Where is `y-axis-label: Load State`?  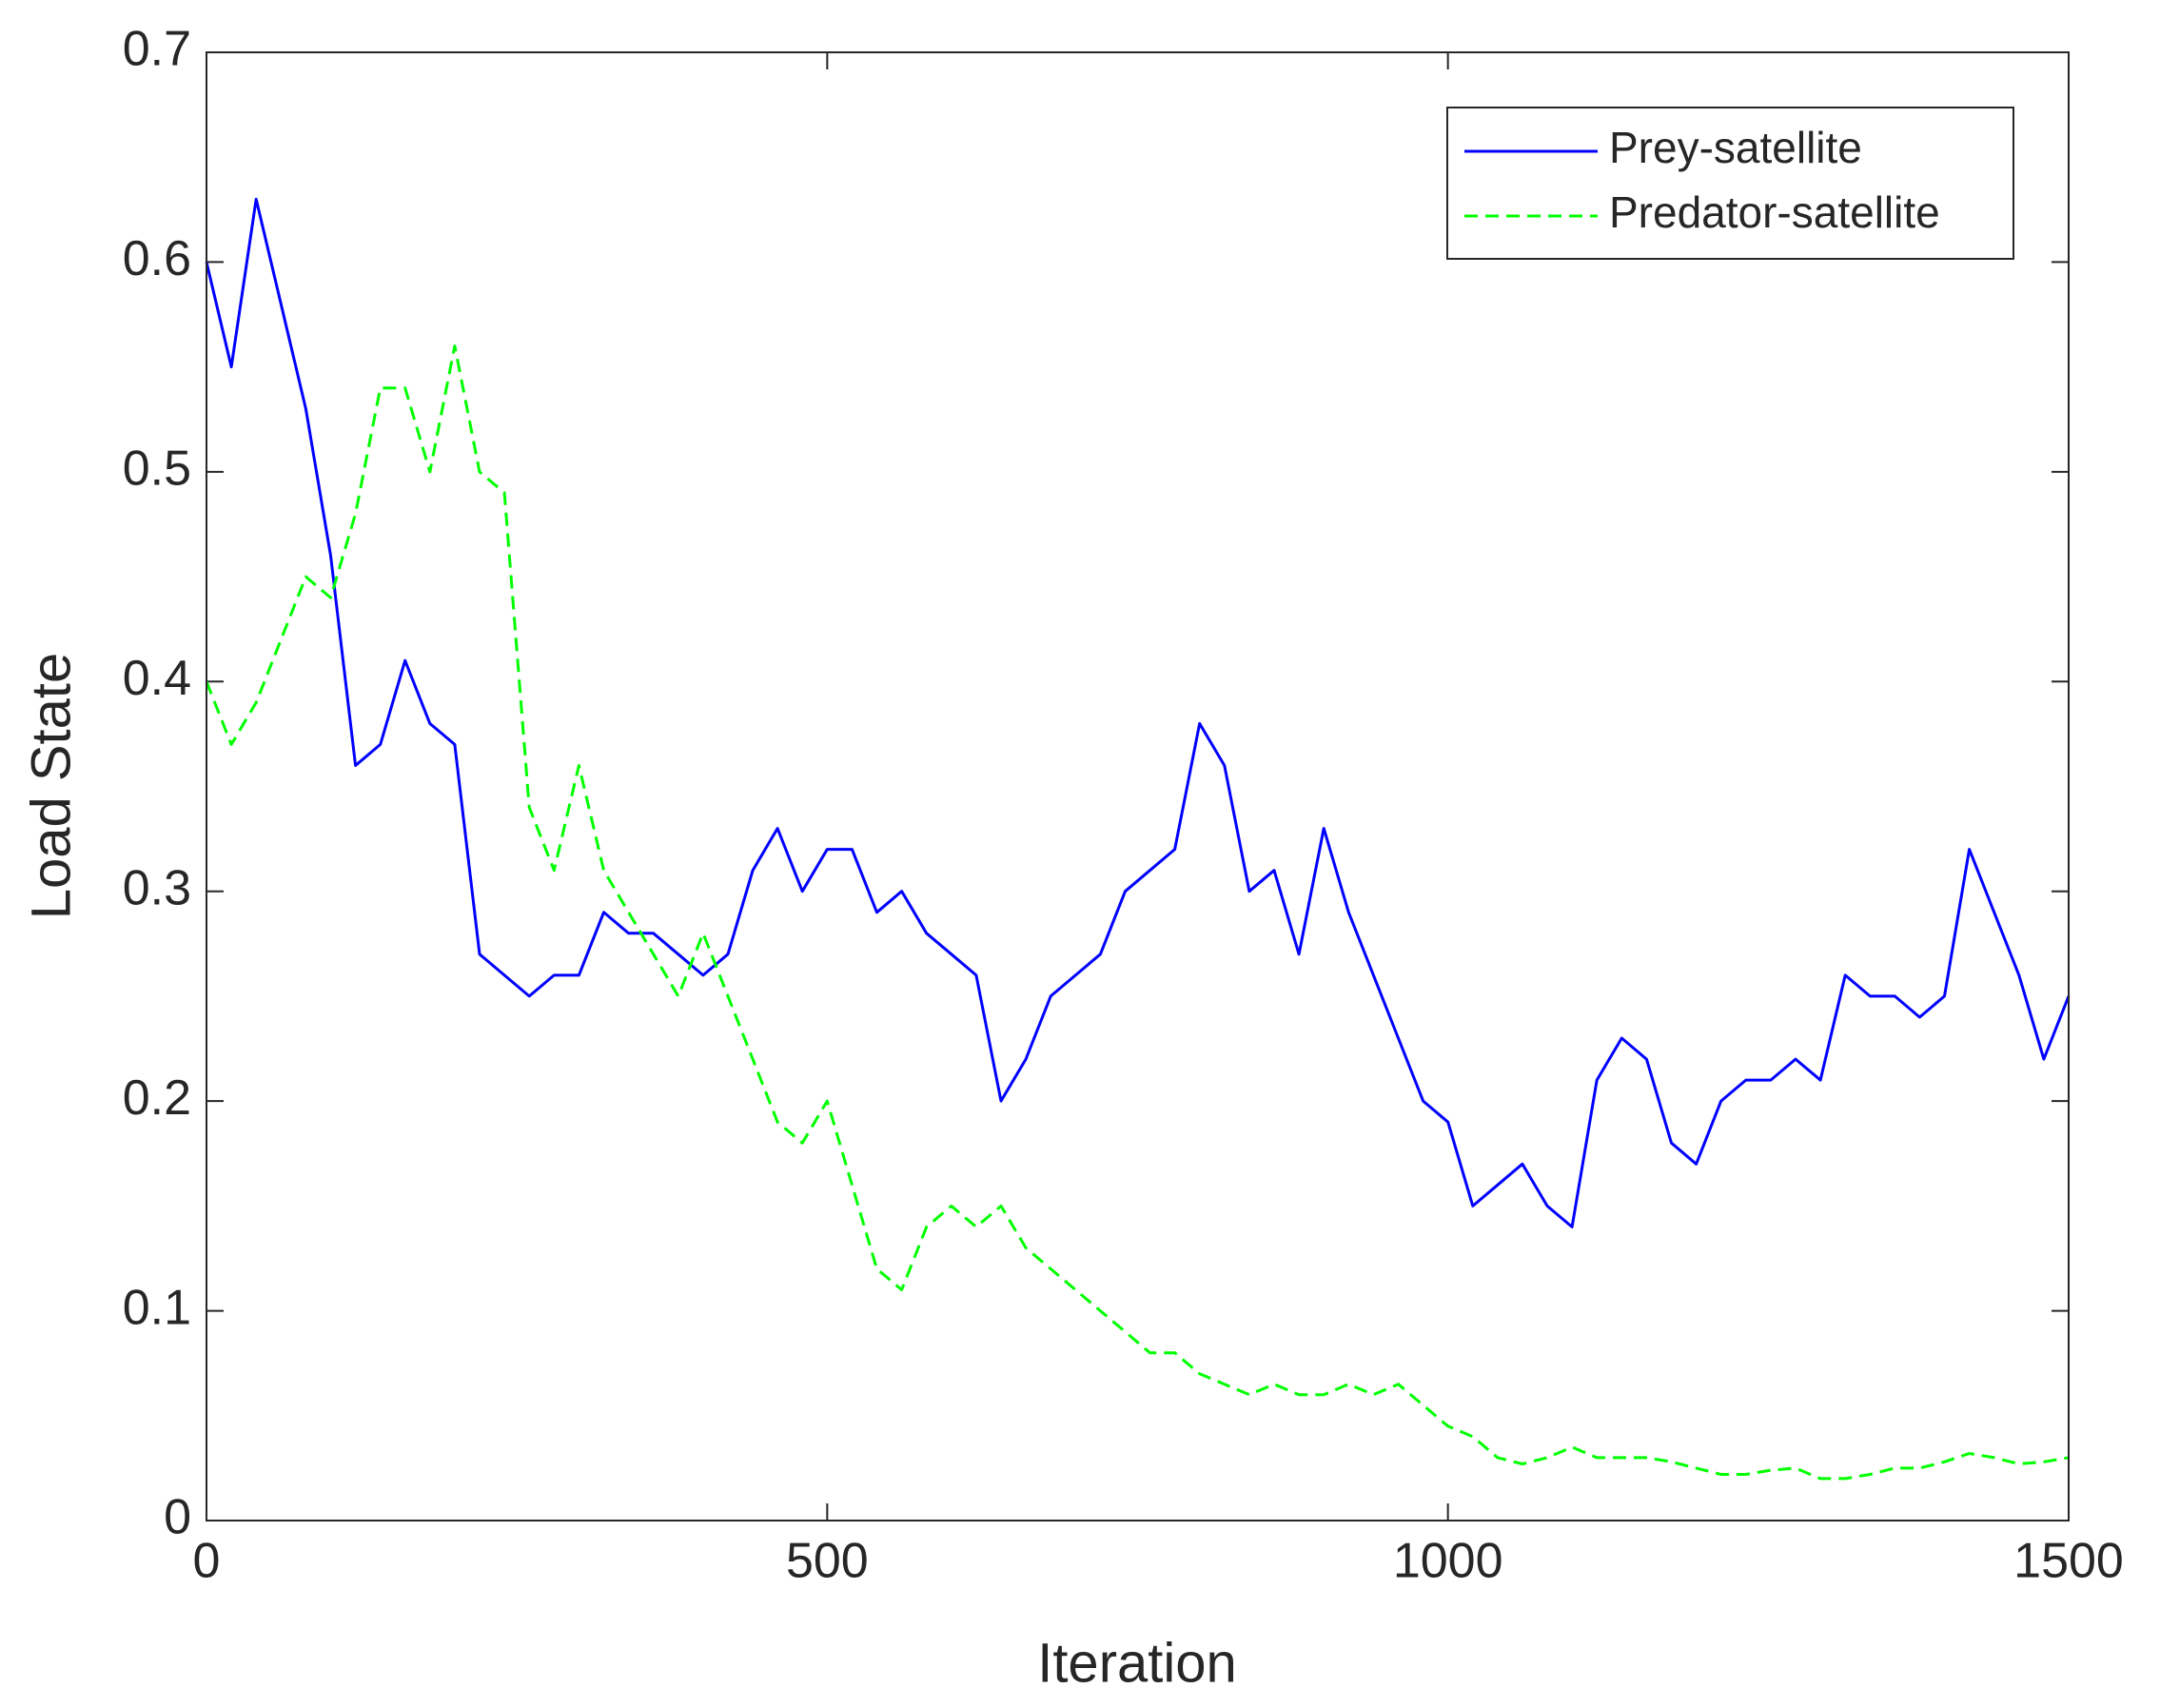 y-axis-label: Load State is located at coordinates (51, 786).